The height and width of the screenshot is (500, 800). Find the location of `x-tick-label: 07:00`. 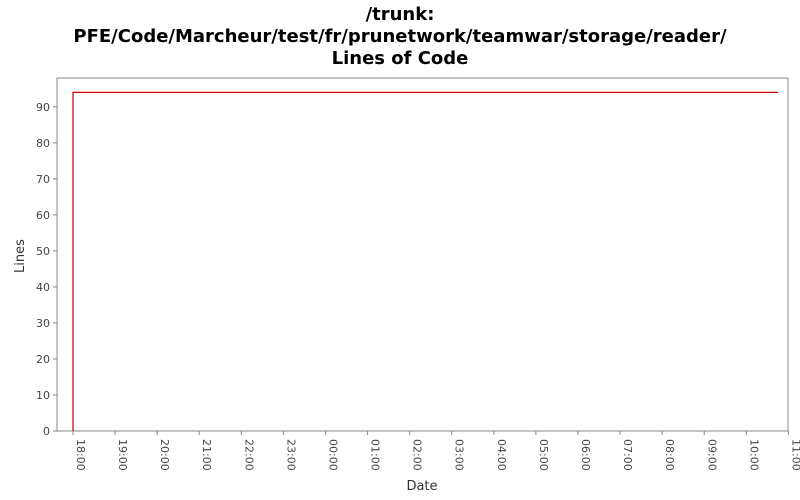

x-tick-label: 07:00 is located at coordinates (627, 455).